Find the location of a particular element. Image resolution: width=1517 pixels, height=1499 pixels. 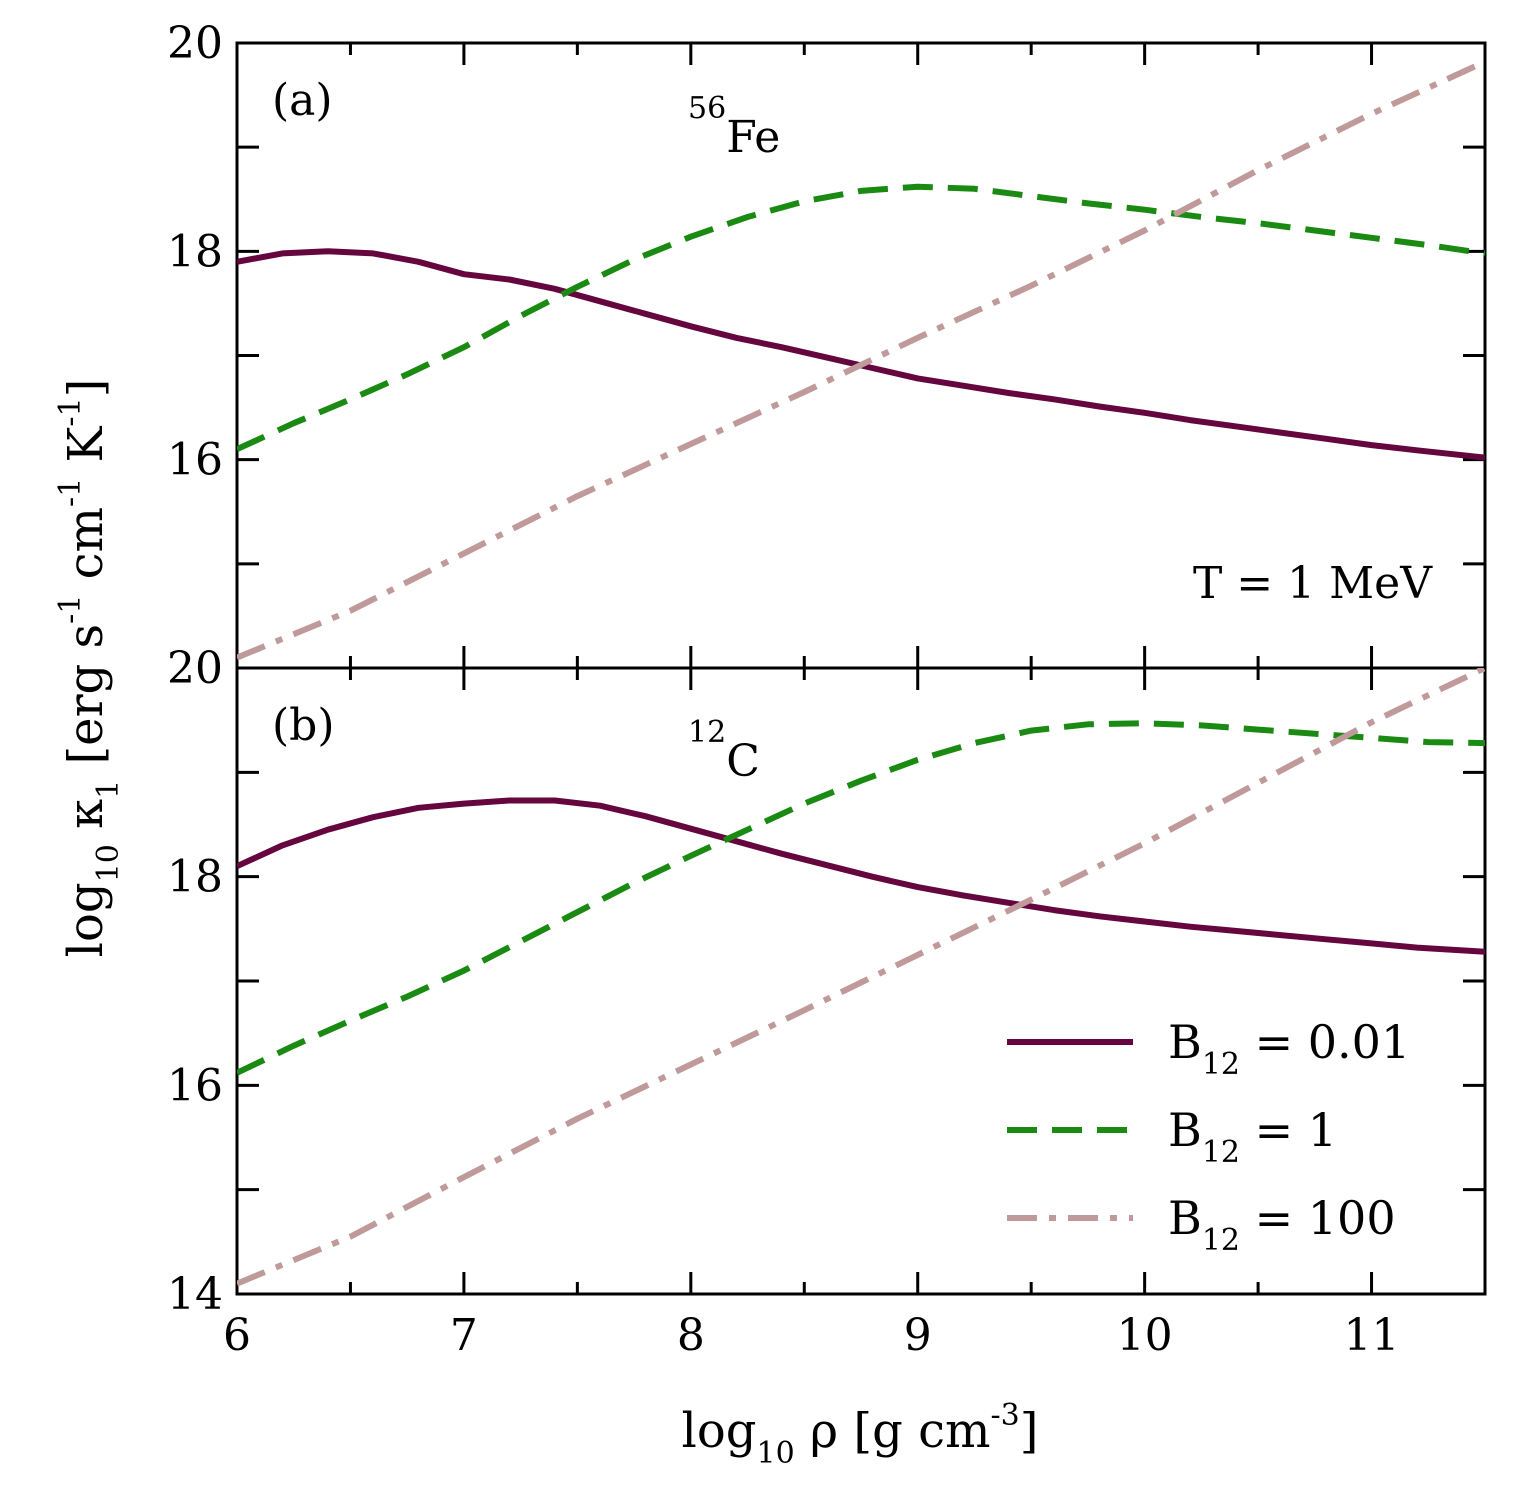

legend-b100-value: = 100 is located at coordinates (1318, 1218).